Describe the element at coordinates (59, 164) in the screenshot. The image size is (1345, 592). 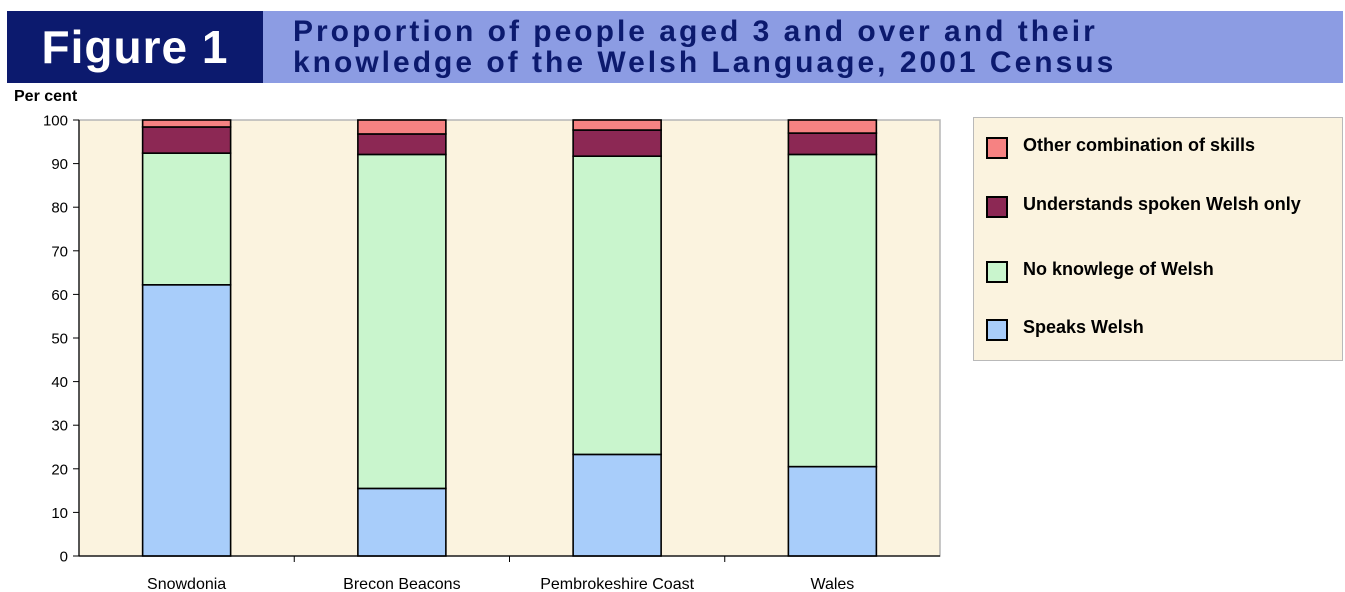
I see `y-tick-label: 90` at that location.